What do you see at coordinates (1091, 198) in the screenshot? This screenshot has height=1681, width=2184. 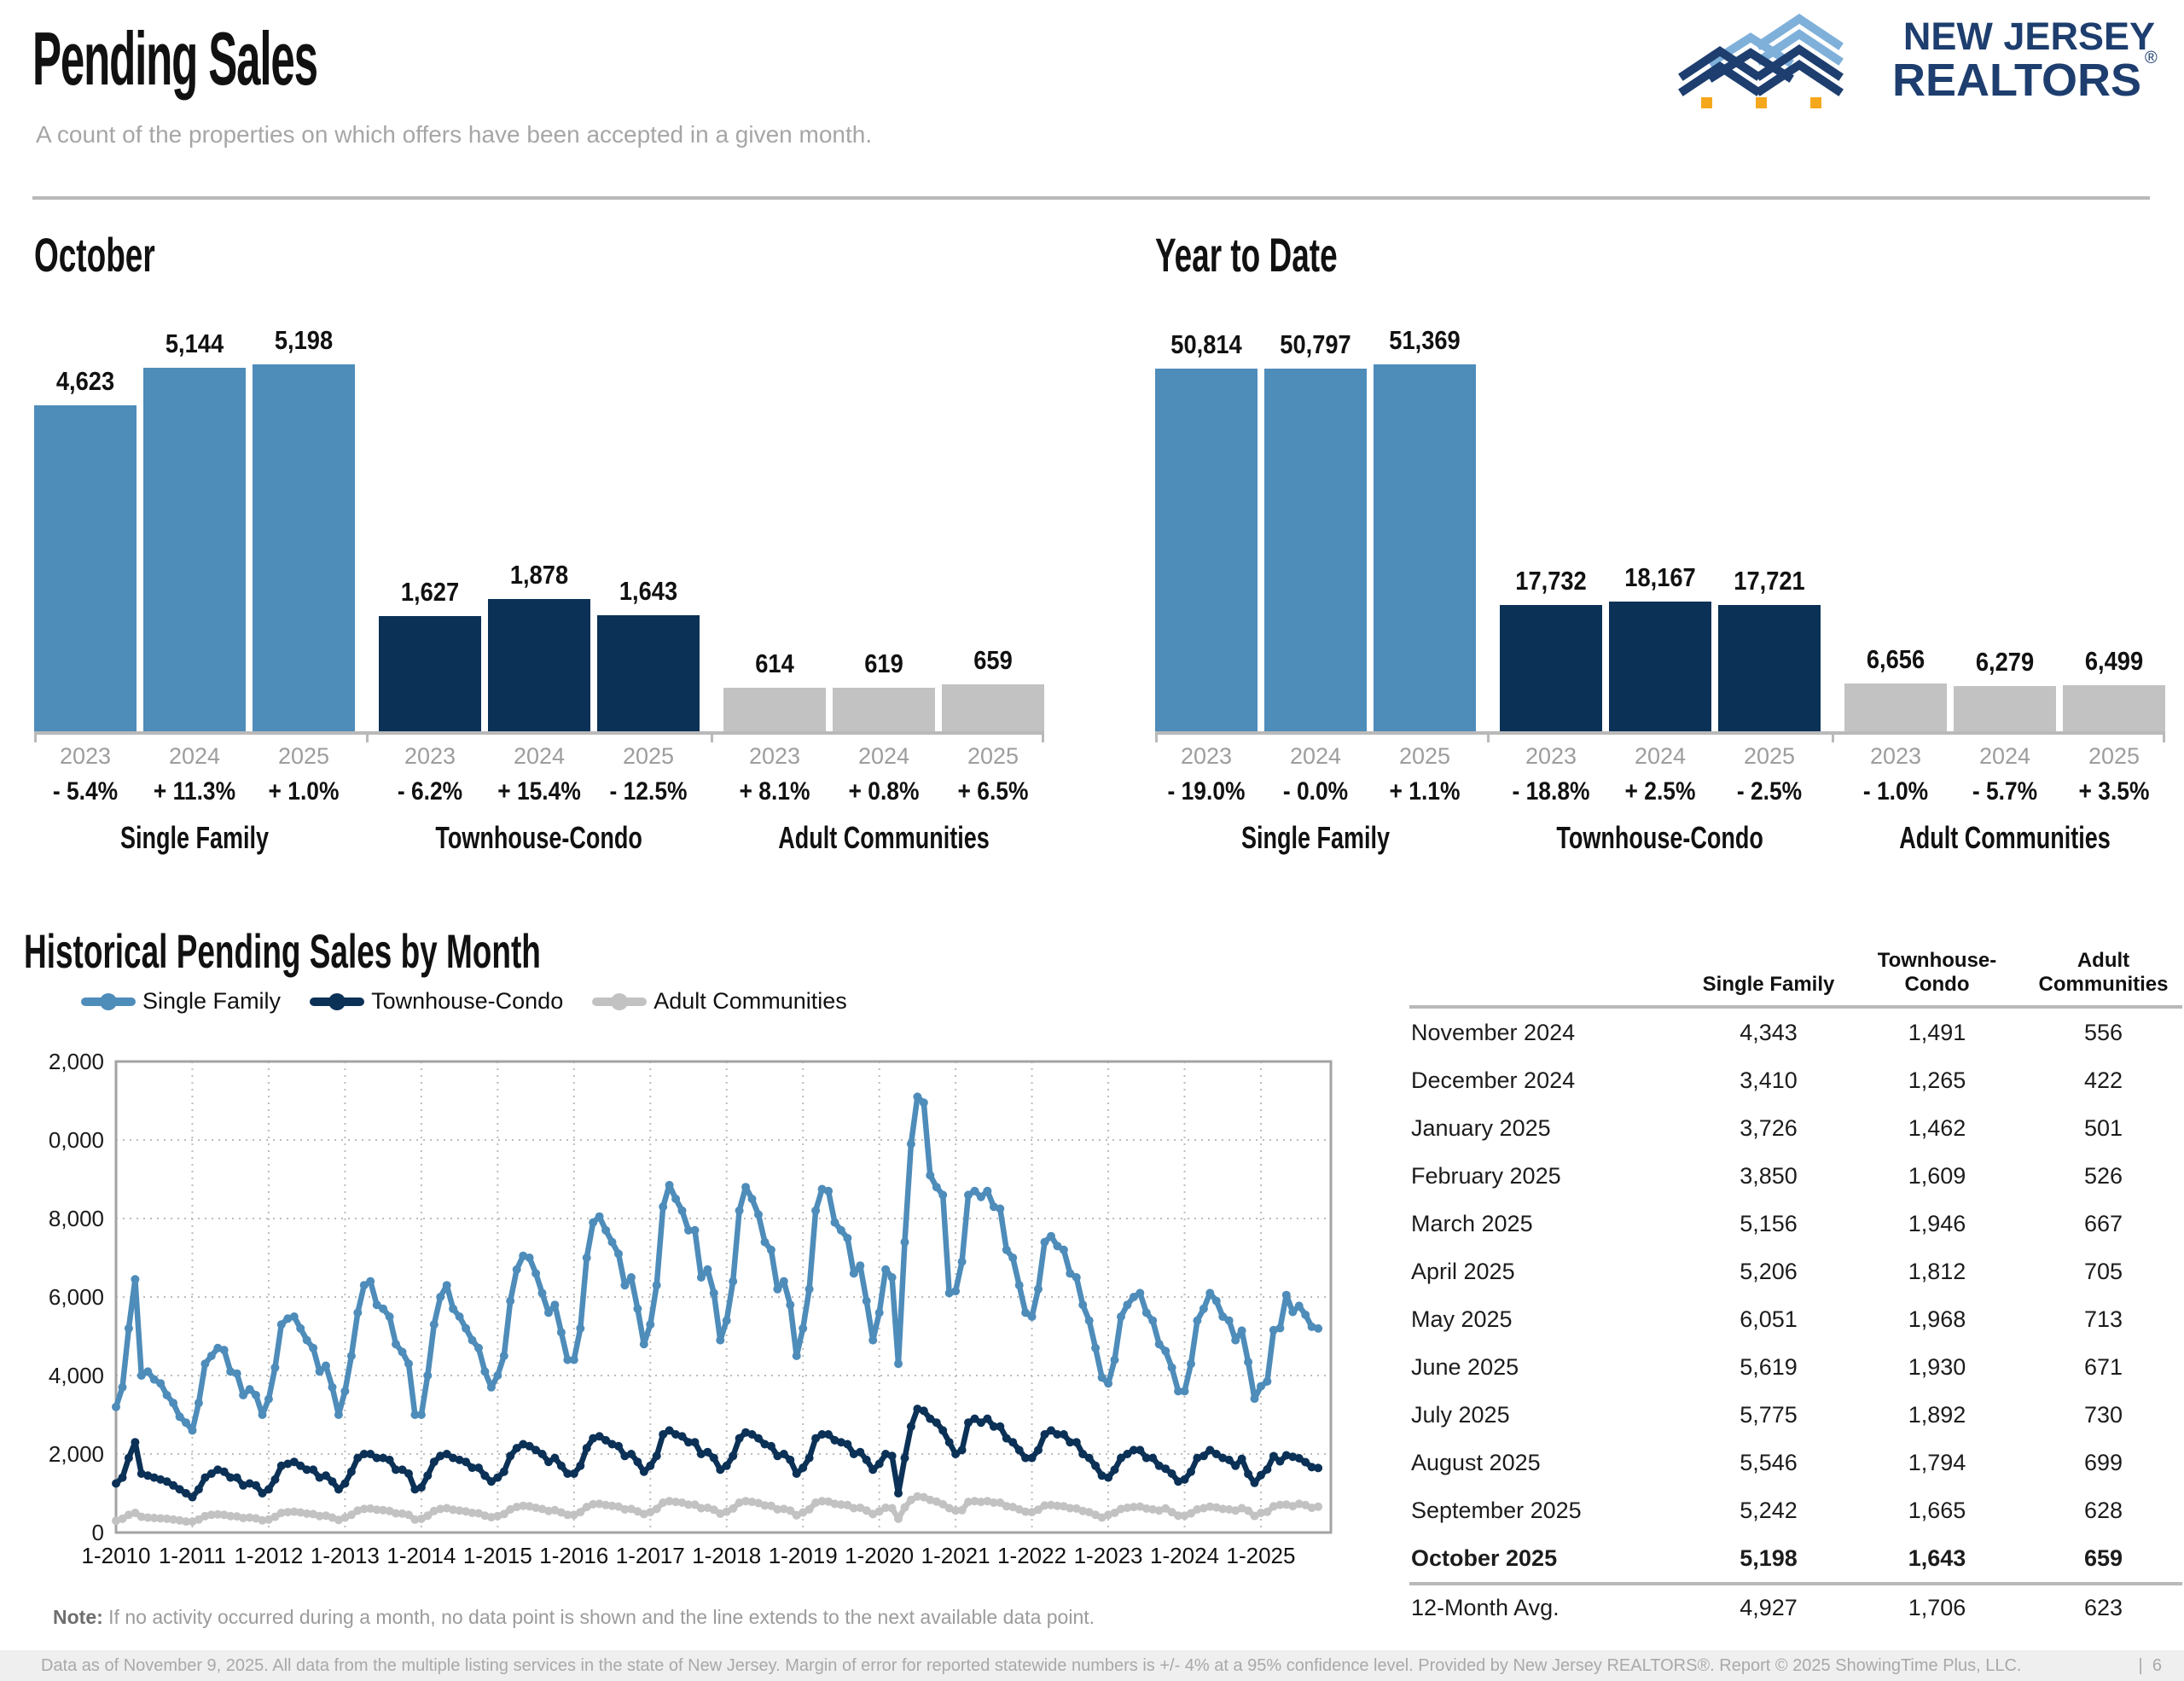 I see `header-divider` at bounding box center [1091, 198].